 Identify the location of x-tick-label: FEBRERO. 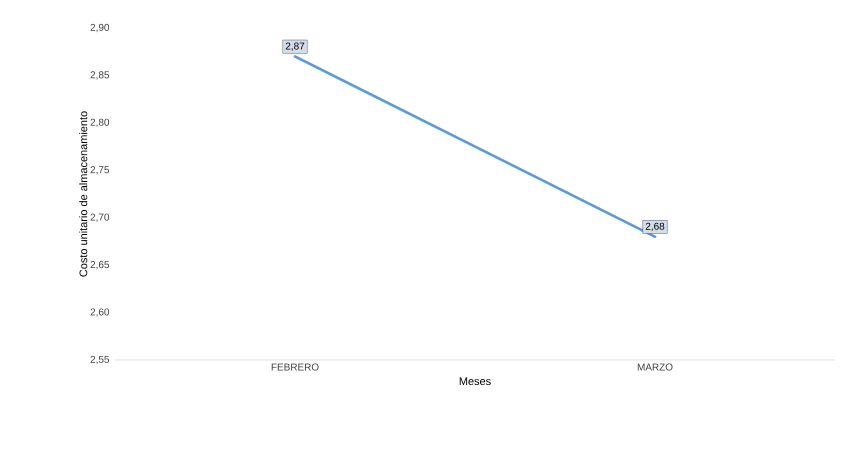
(295, 367).